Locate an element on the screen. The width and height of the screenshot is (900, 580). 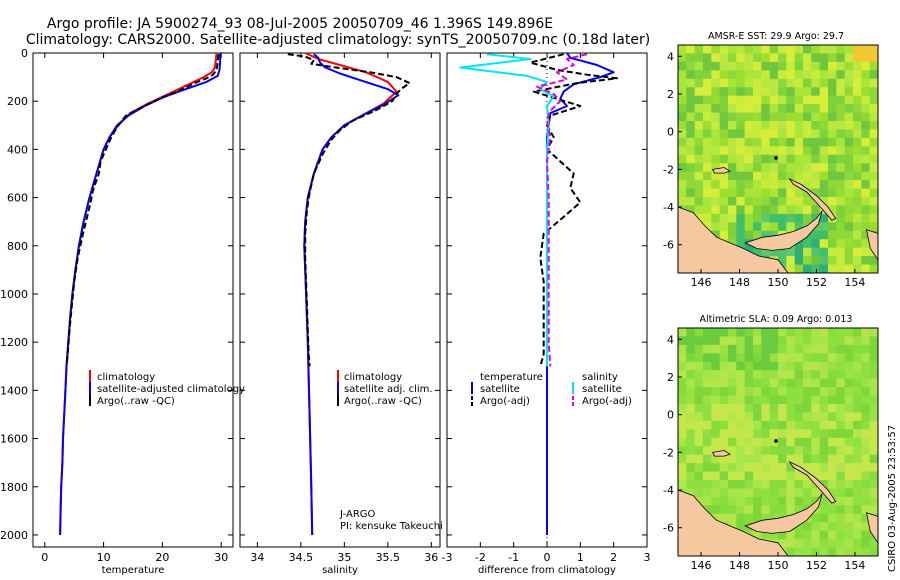
land-bougainville is located at coordinates (871, 528).